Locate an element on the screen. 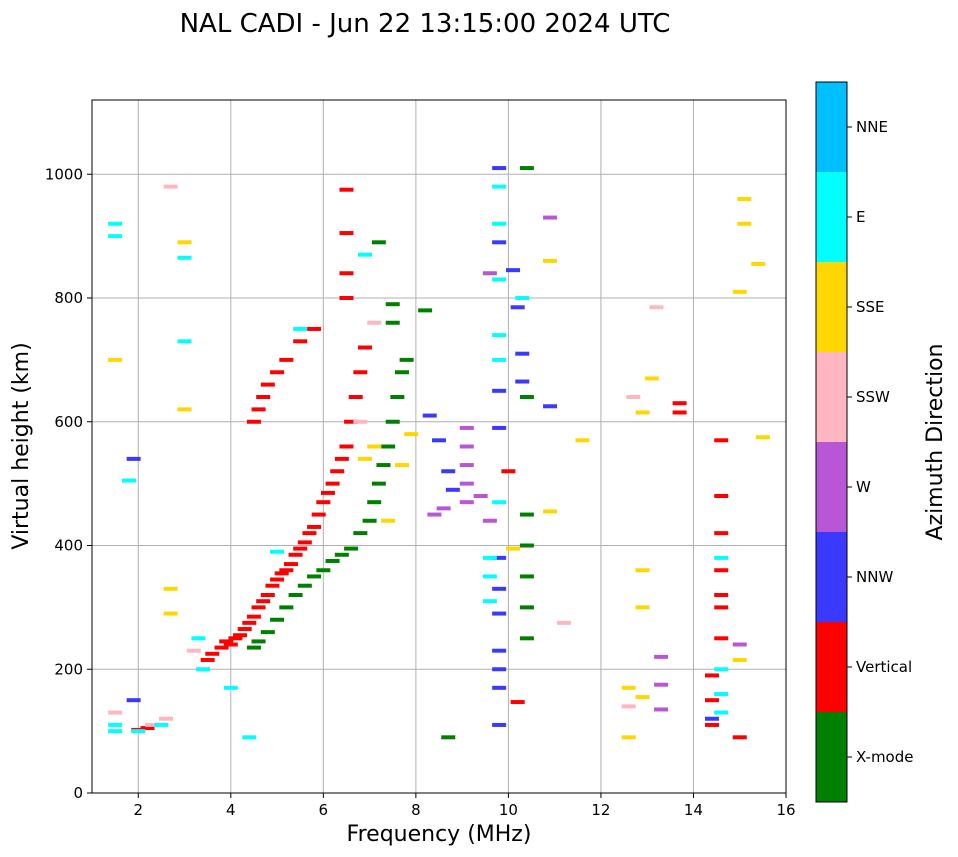  x-tick-label: 2 is located at coordinates (138, 810).